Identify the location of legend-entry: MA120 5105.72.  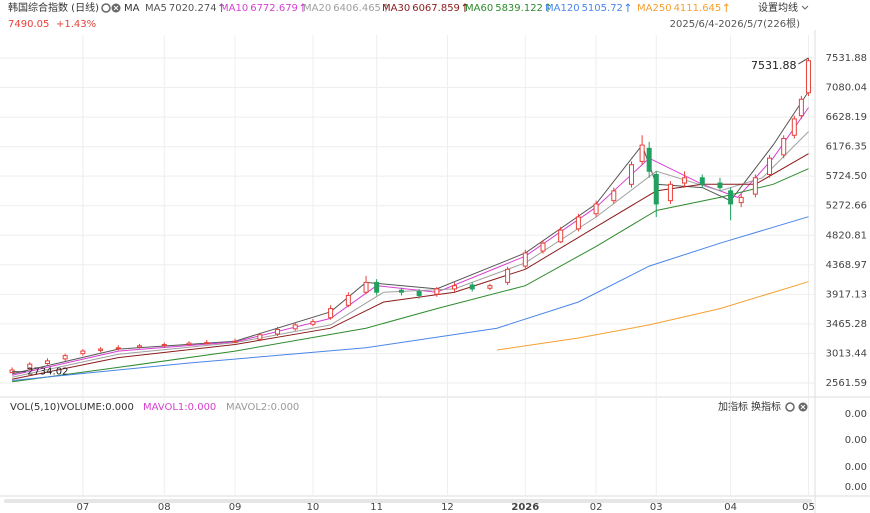
(584, 8).